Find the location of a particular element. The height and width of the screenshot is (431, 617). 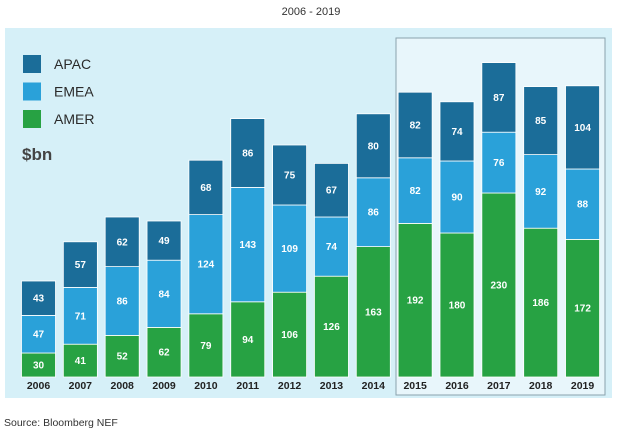

bar-amer-2011 is located at coordinates (248, 339).